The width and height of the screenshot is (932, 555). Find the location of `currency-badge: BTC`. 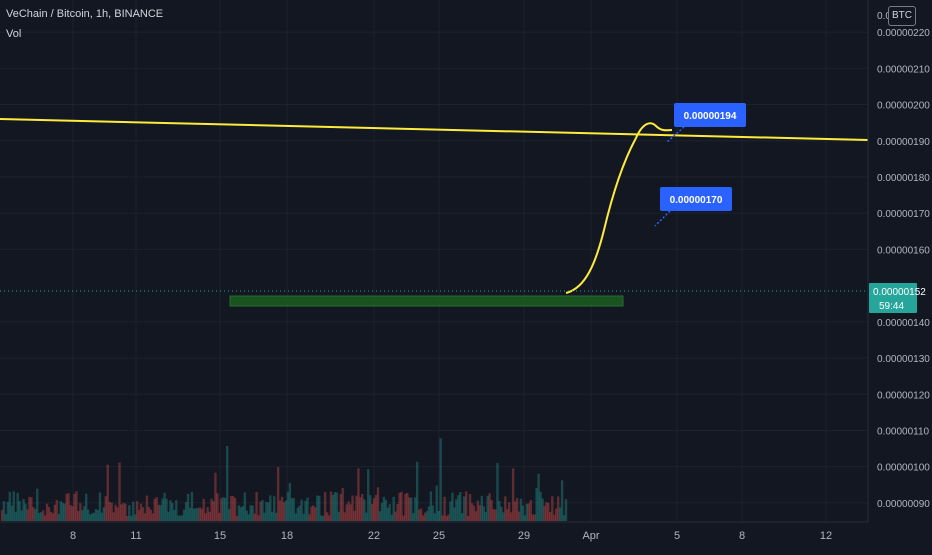

currency-badge: BTC is located at coordinates (902, 16).